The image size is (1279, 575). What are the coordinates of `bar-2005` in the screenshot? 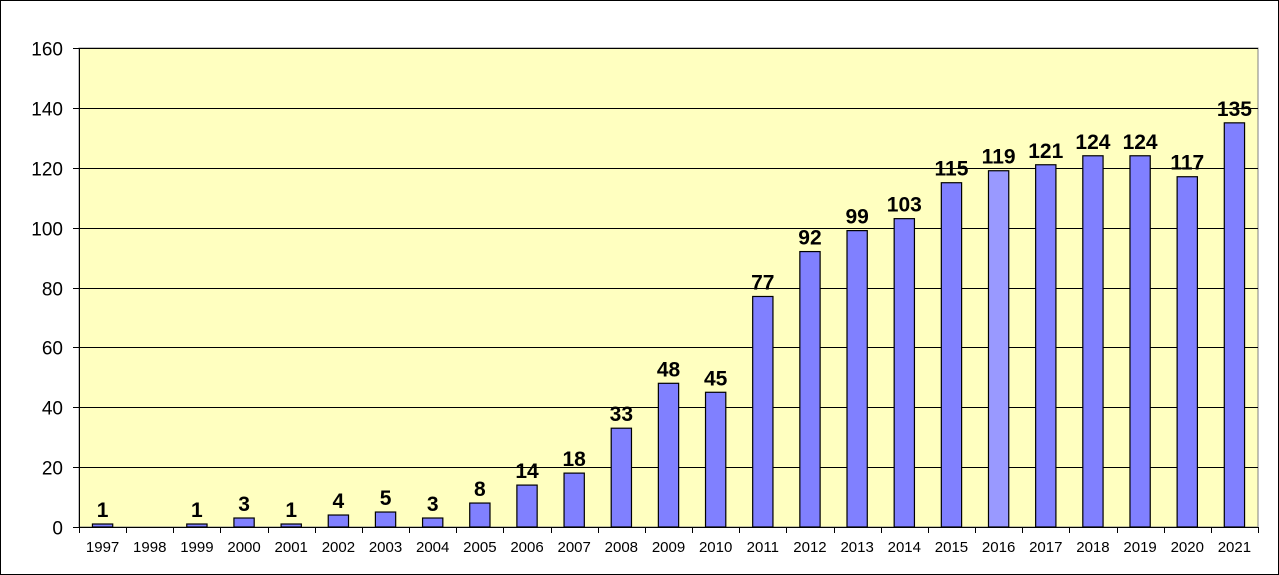 It's located at (480, 515).